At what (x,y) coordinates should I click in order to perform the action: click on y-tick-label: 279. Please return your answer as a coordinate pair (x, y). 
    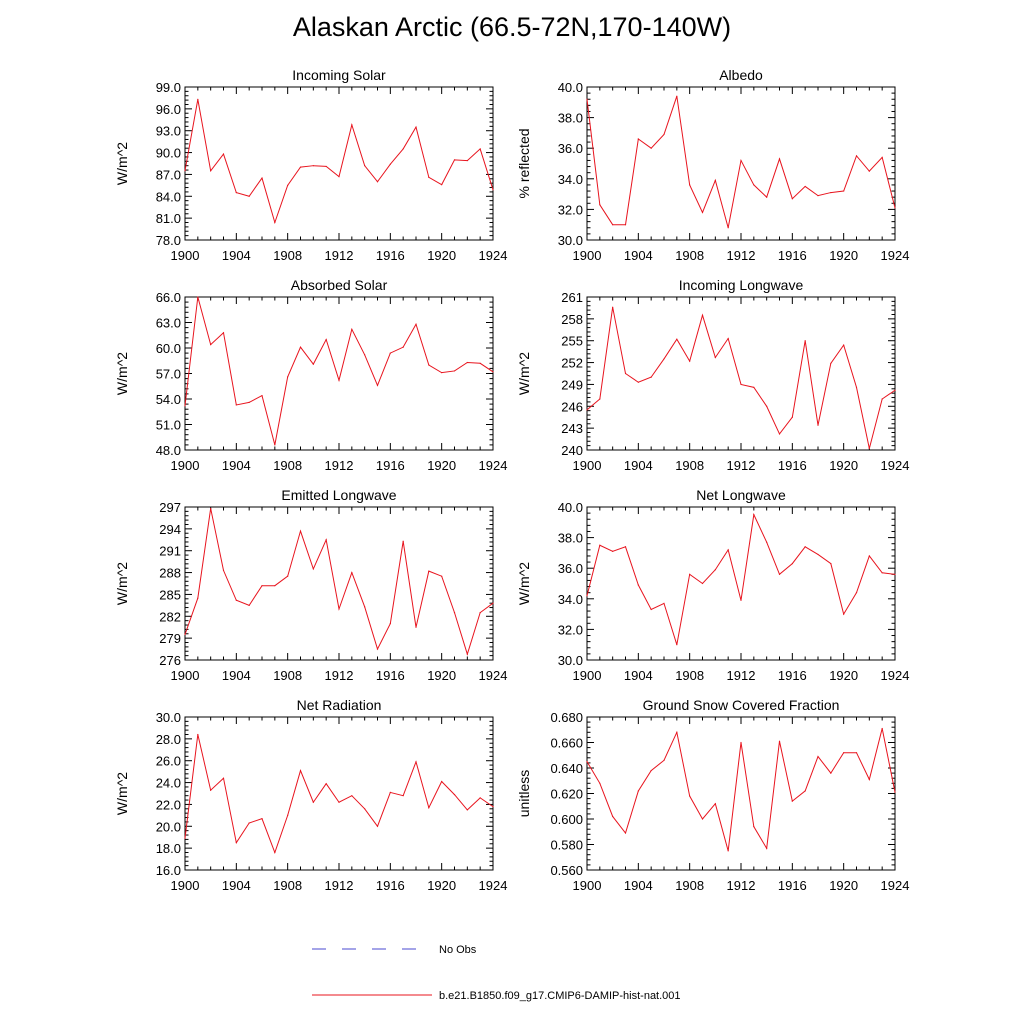
    Looking at the image, I should click on (170, 638).